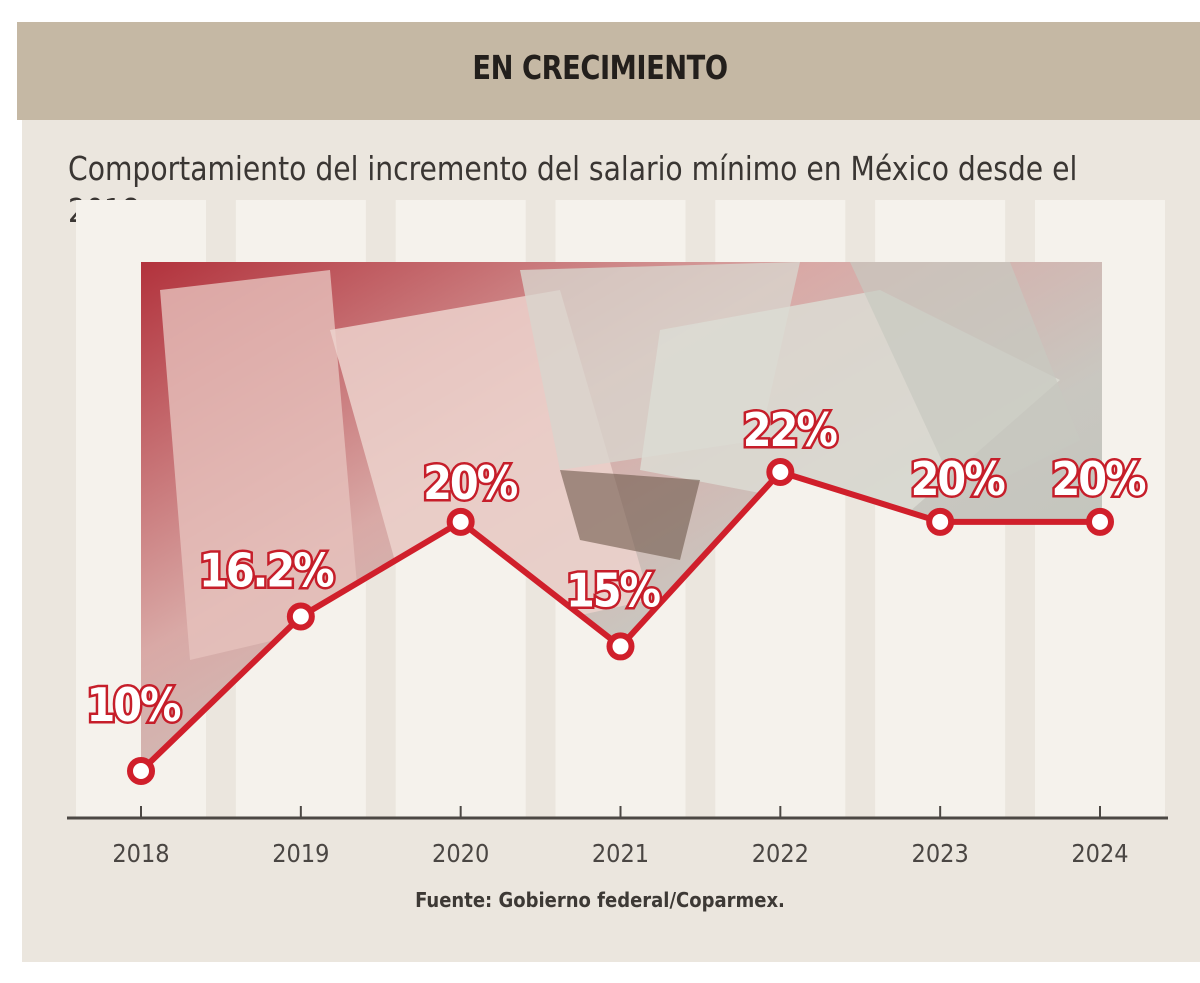  What do you see at coordinates (790, 430) in the screenshot?
I see `data-label: 22%` at bounding box center [790, 430].